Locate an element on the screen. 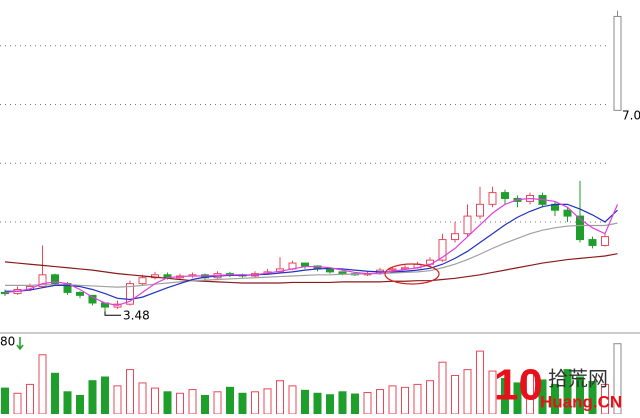 Image resolution: width=640 pixels, height=418 pixels. low-label: 3.48 is located at coordinates (136, 316).